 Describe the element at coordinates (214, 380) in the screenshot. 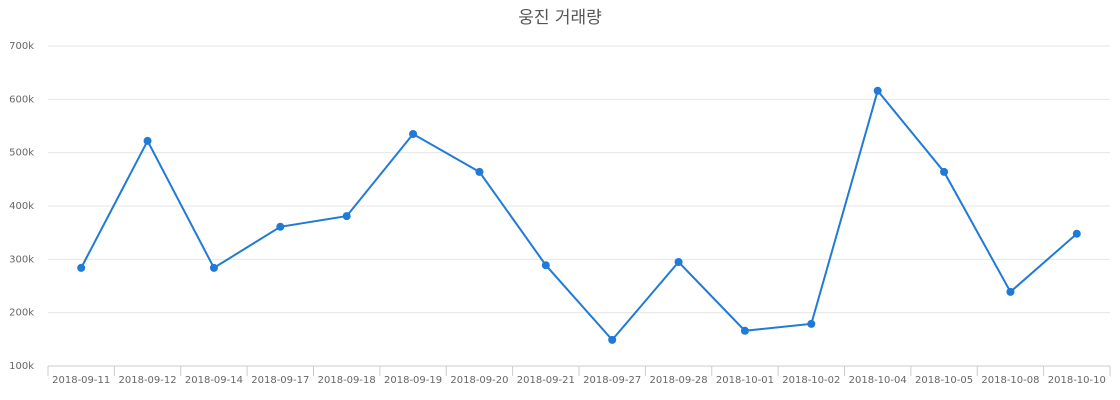

I see `x-tick-label: 2018-09-14` at that location.